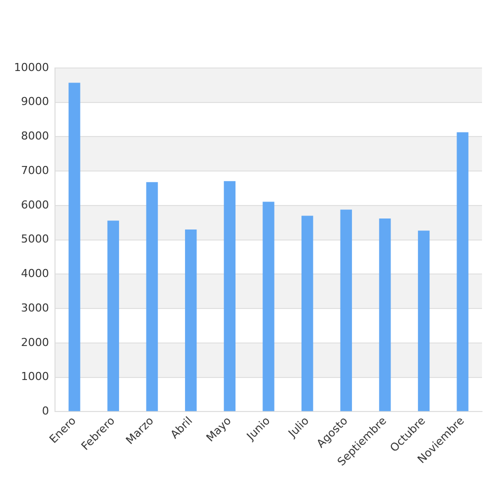  What do you see at coordinates (34, 273) in the screenshot?
I see `y-tick-label: 4000` at bounding box center [34, 273].